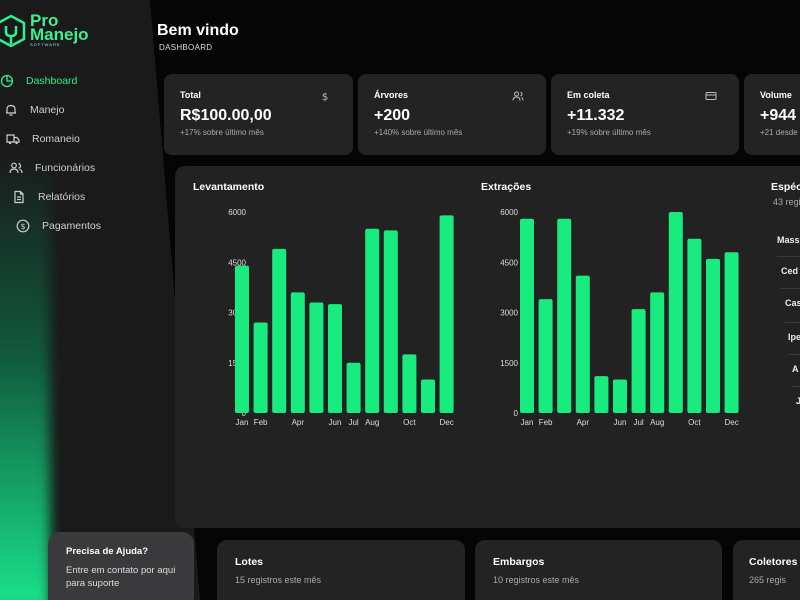 The height and width of the screenshot is (600, 800). Describe the element at coordinates (446, 422) in the screenshot. I see `x-tick-label: Dec` at that location.